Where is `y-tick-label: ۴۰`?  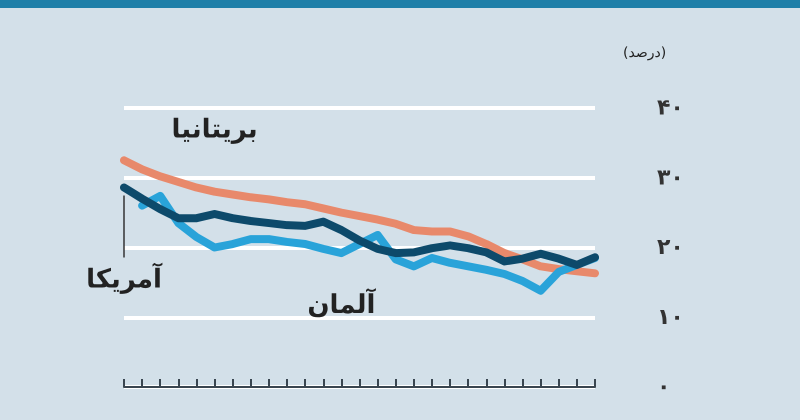
y-tick-label: ۴۰ is located at coordinates (670, 108).